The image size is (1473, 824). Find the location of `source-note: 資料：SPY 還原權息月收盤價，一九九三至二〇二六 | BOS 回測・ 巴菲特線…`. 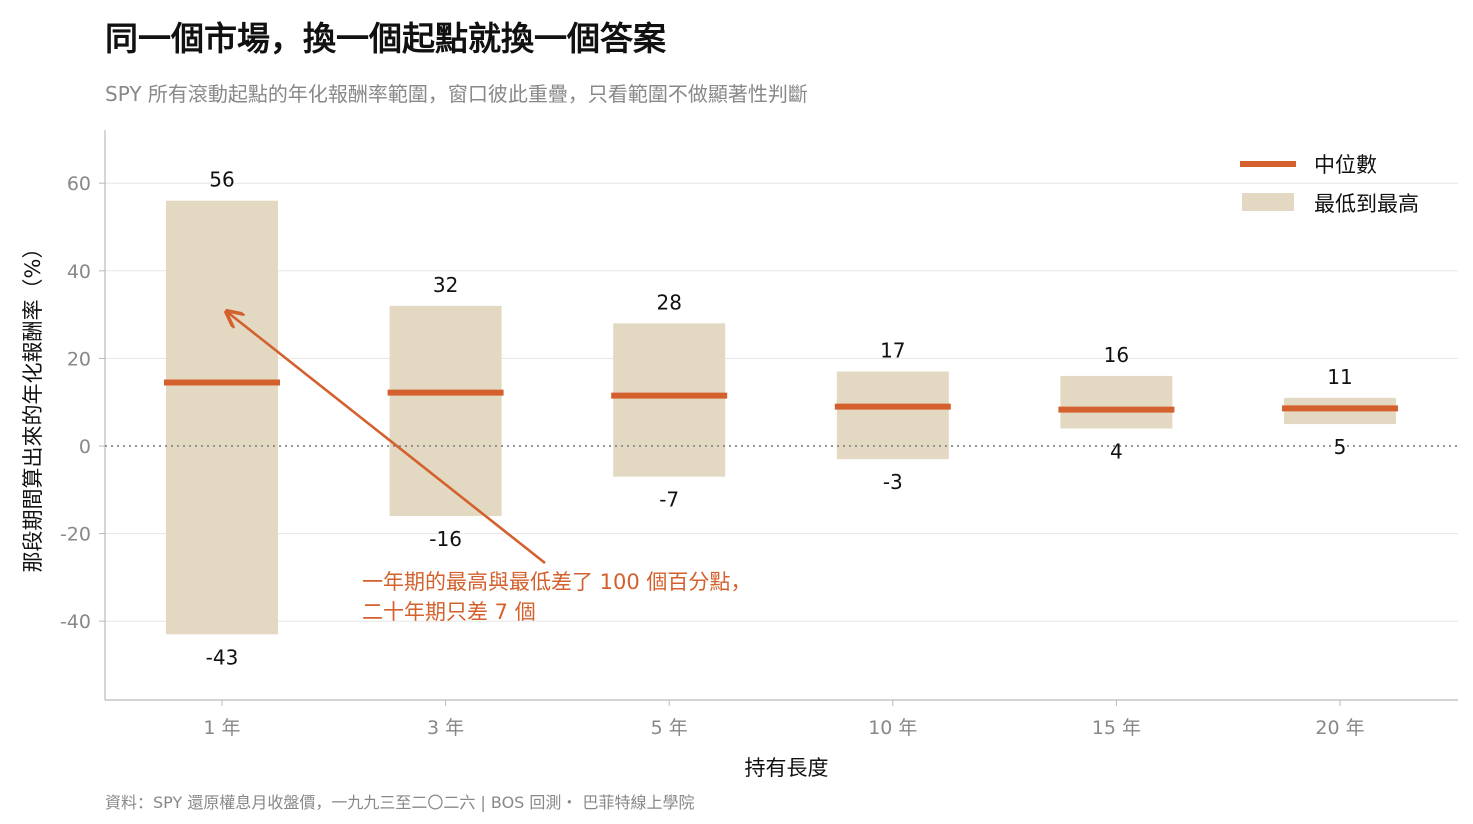

source-note: 資料：SPY 還原權息月收盤價，一九九三至二〇二六 | BOS 回測・ 巴菲特線… is located at coordinates (400, 802).